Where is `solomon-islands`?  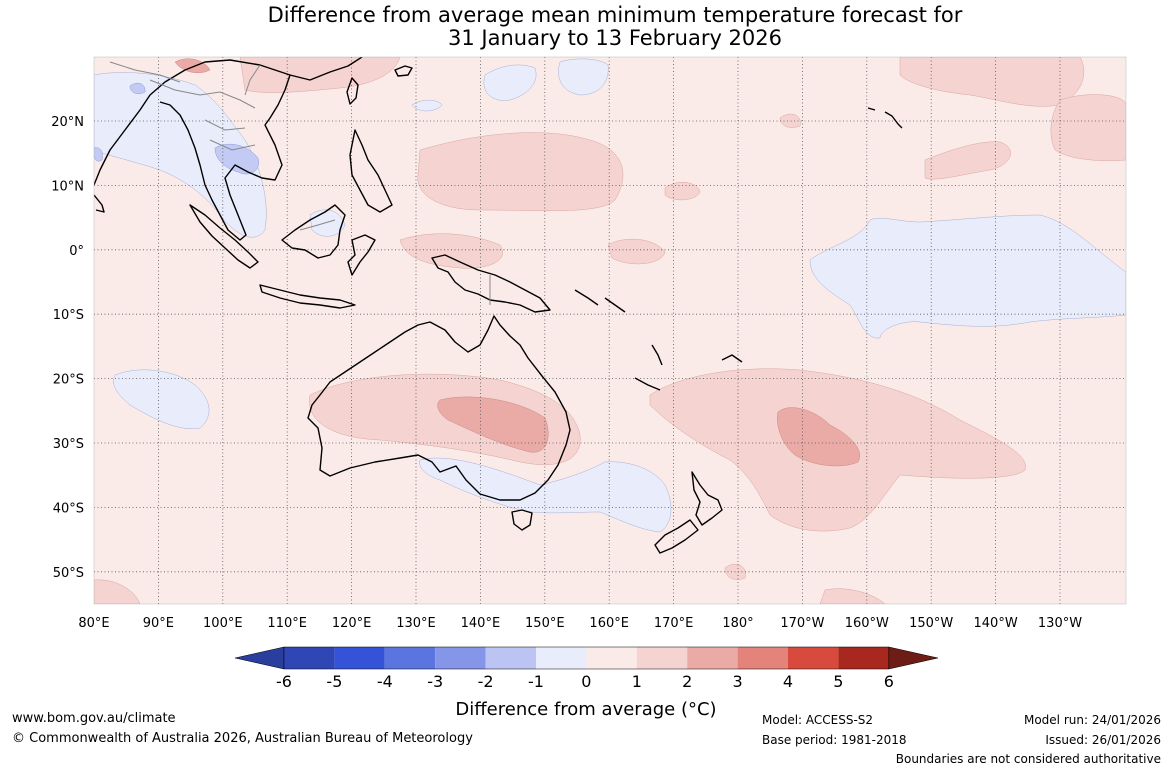
solomon-islands is located at coordinates (600, 301).